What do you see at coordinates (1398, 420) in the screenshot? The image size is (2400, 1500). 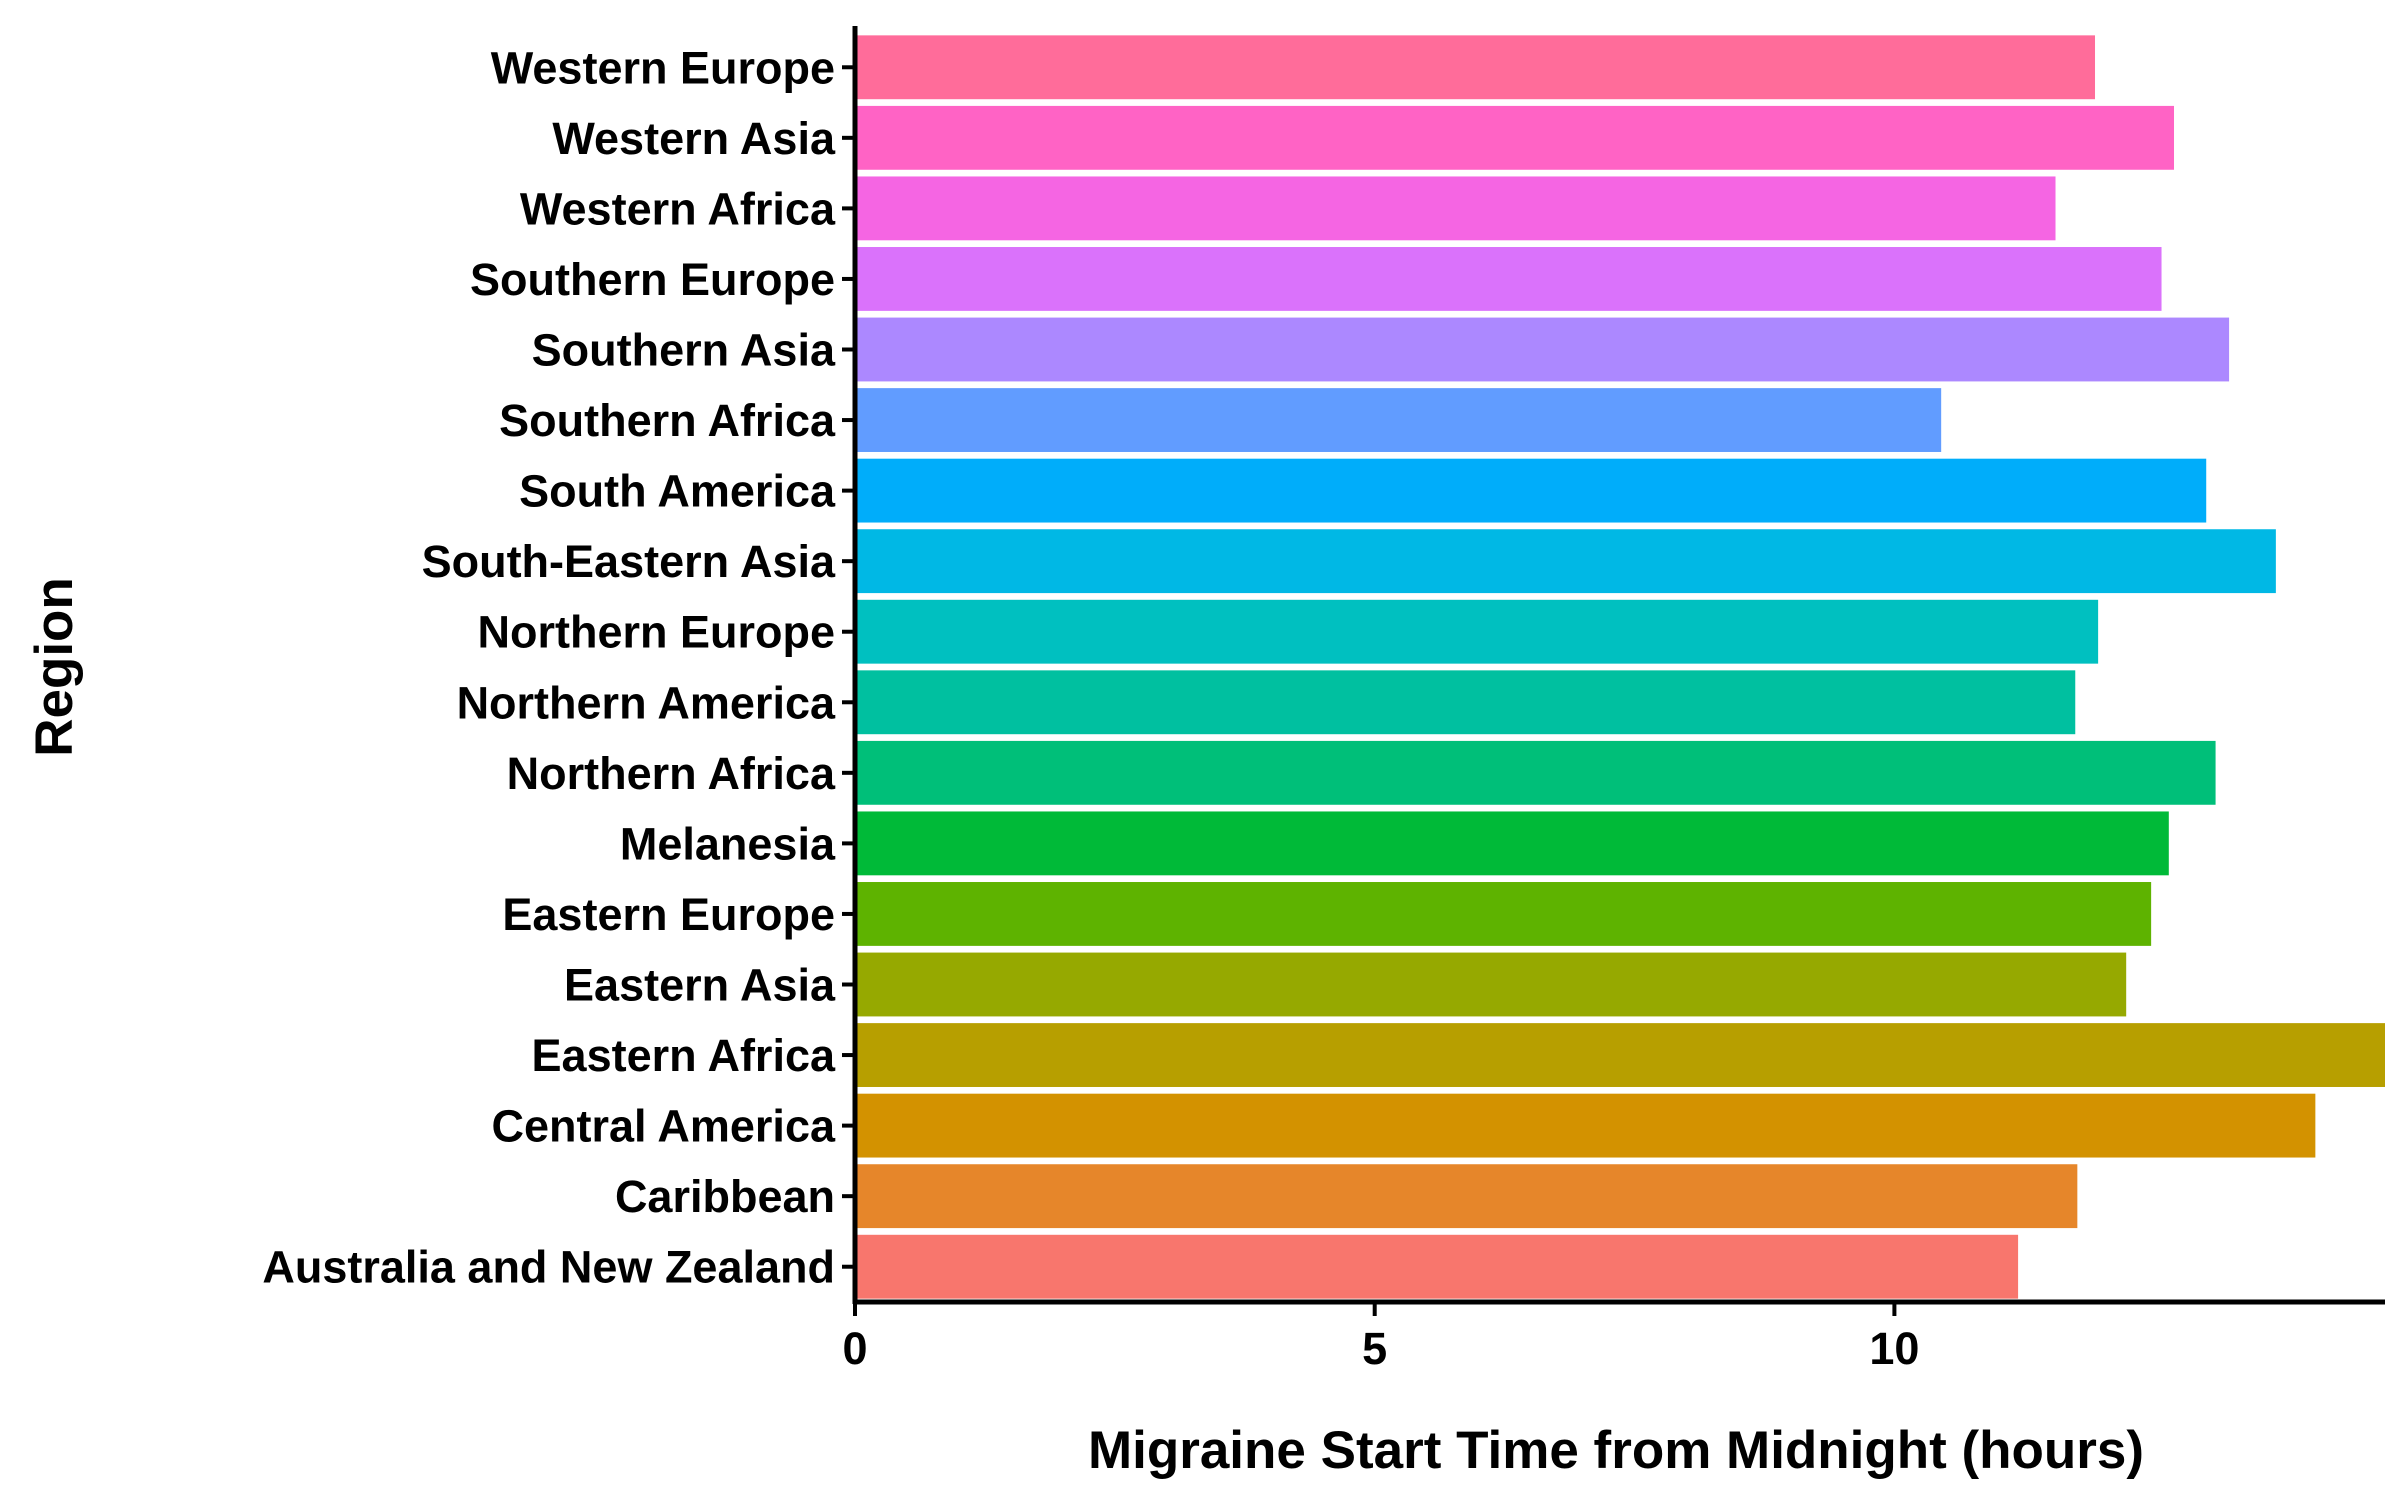 I see `bar-southern-africa` at bounding box center [1398, 420].